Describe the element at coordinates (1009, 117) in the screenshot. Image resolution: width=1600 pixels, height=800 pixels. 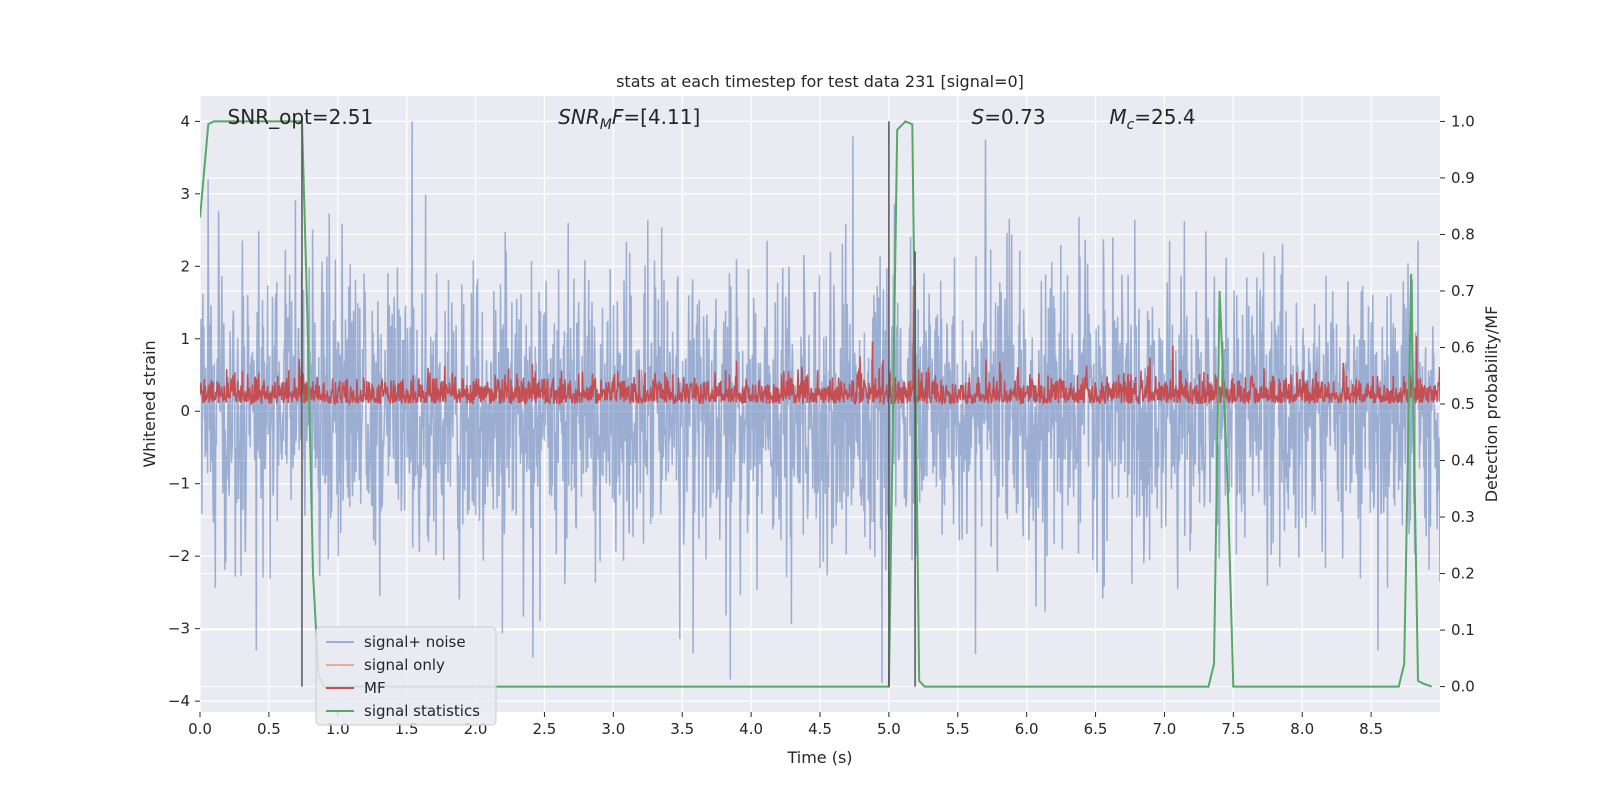
I see `annotation: S=0.73` at that location.